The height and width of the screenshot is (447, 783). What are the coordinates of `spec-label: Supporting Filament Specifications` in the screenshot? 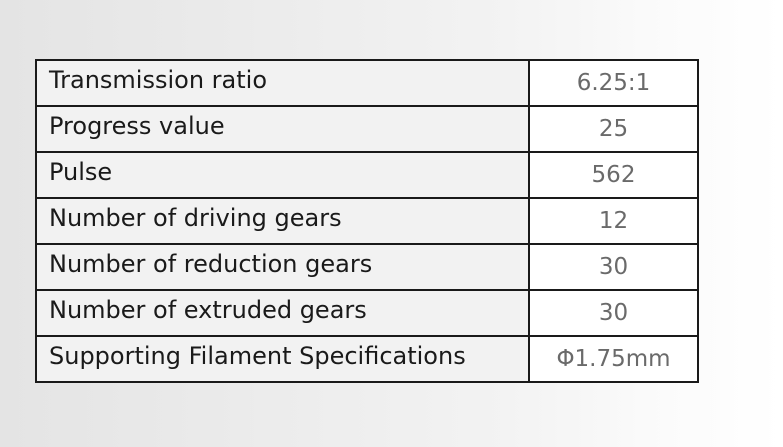 It's located at (282, 359).